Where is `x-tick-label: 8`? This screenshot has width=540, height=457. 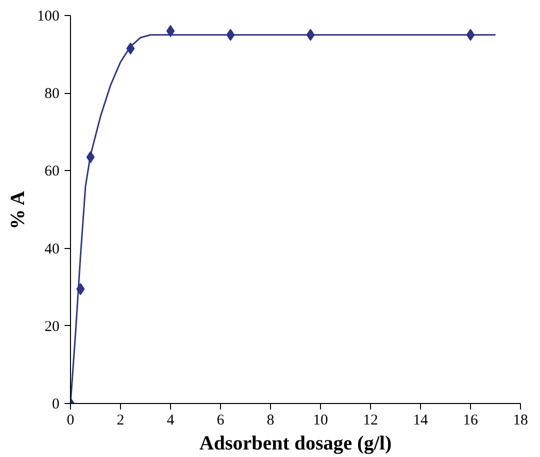
x-tick-label: 8 is located at coordinates (270, 420).